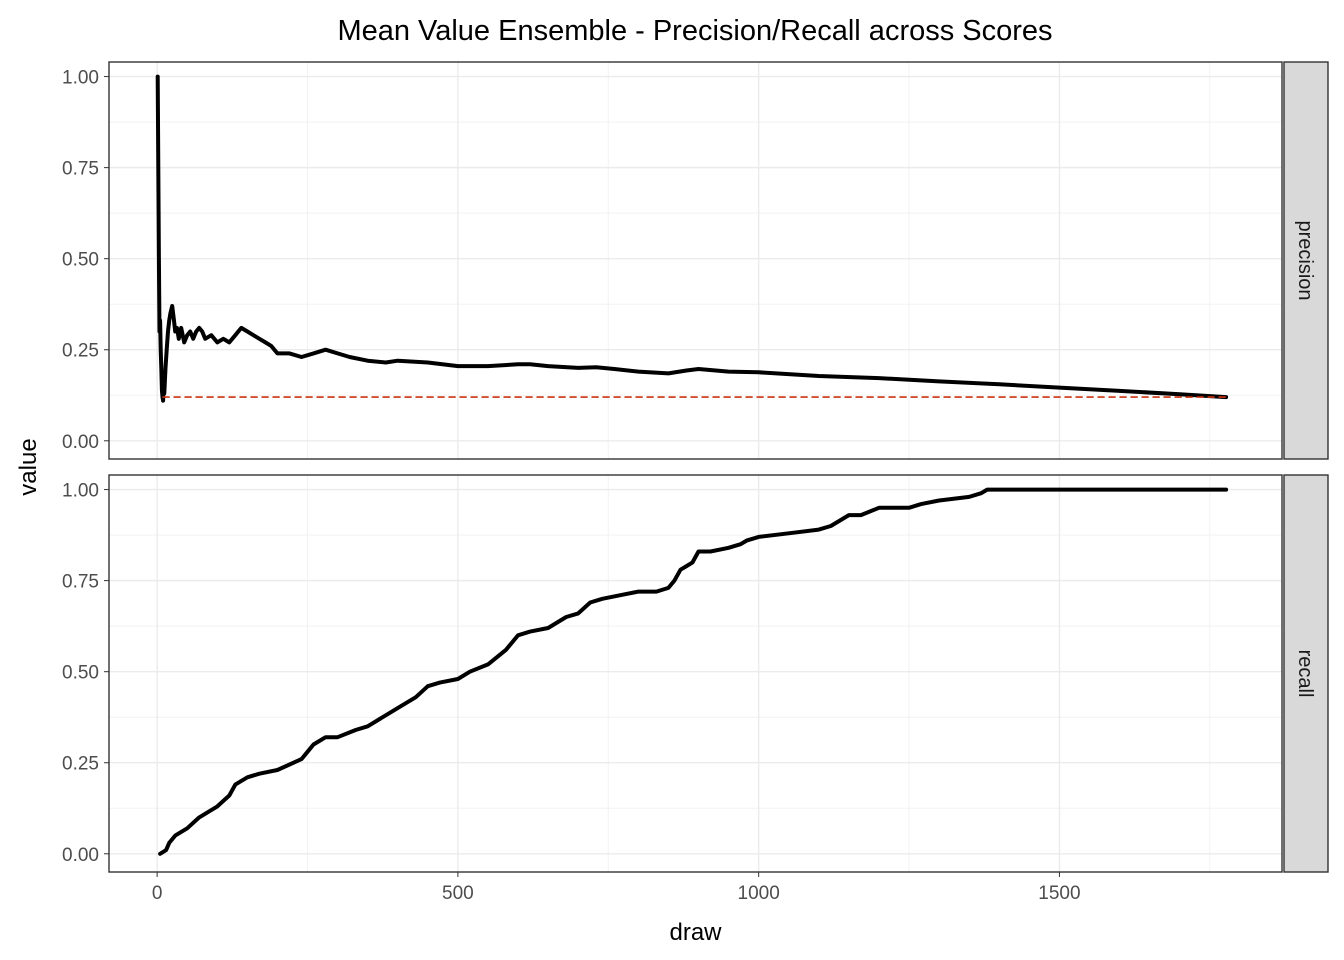 This screenshot has height=960, width=1344. Describe the element at coordinates (695, 932) in the screenshot. I see `x-axis-title: draw` at that location.